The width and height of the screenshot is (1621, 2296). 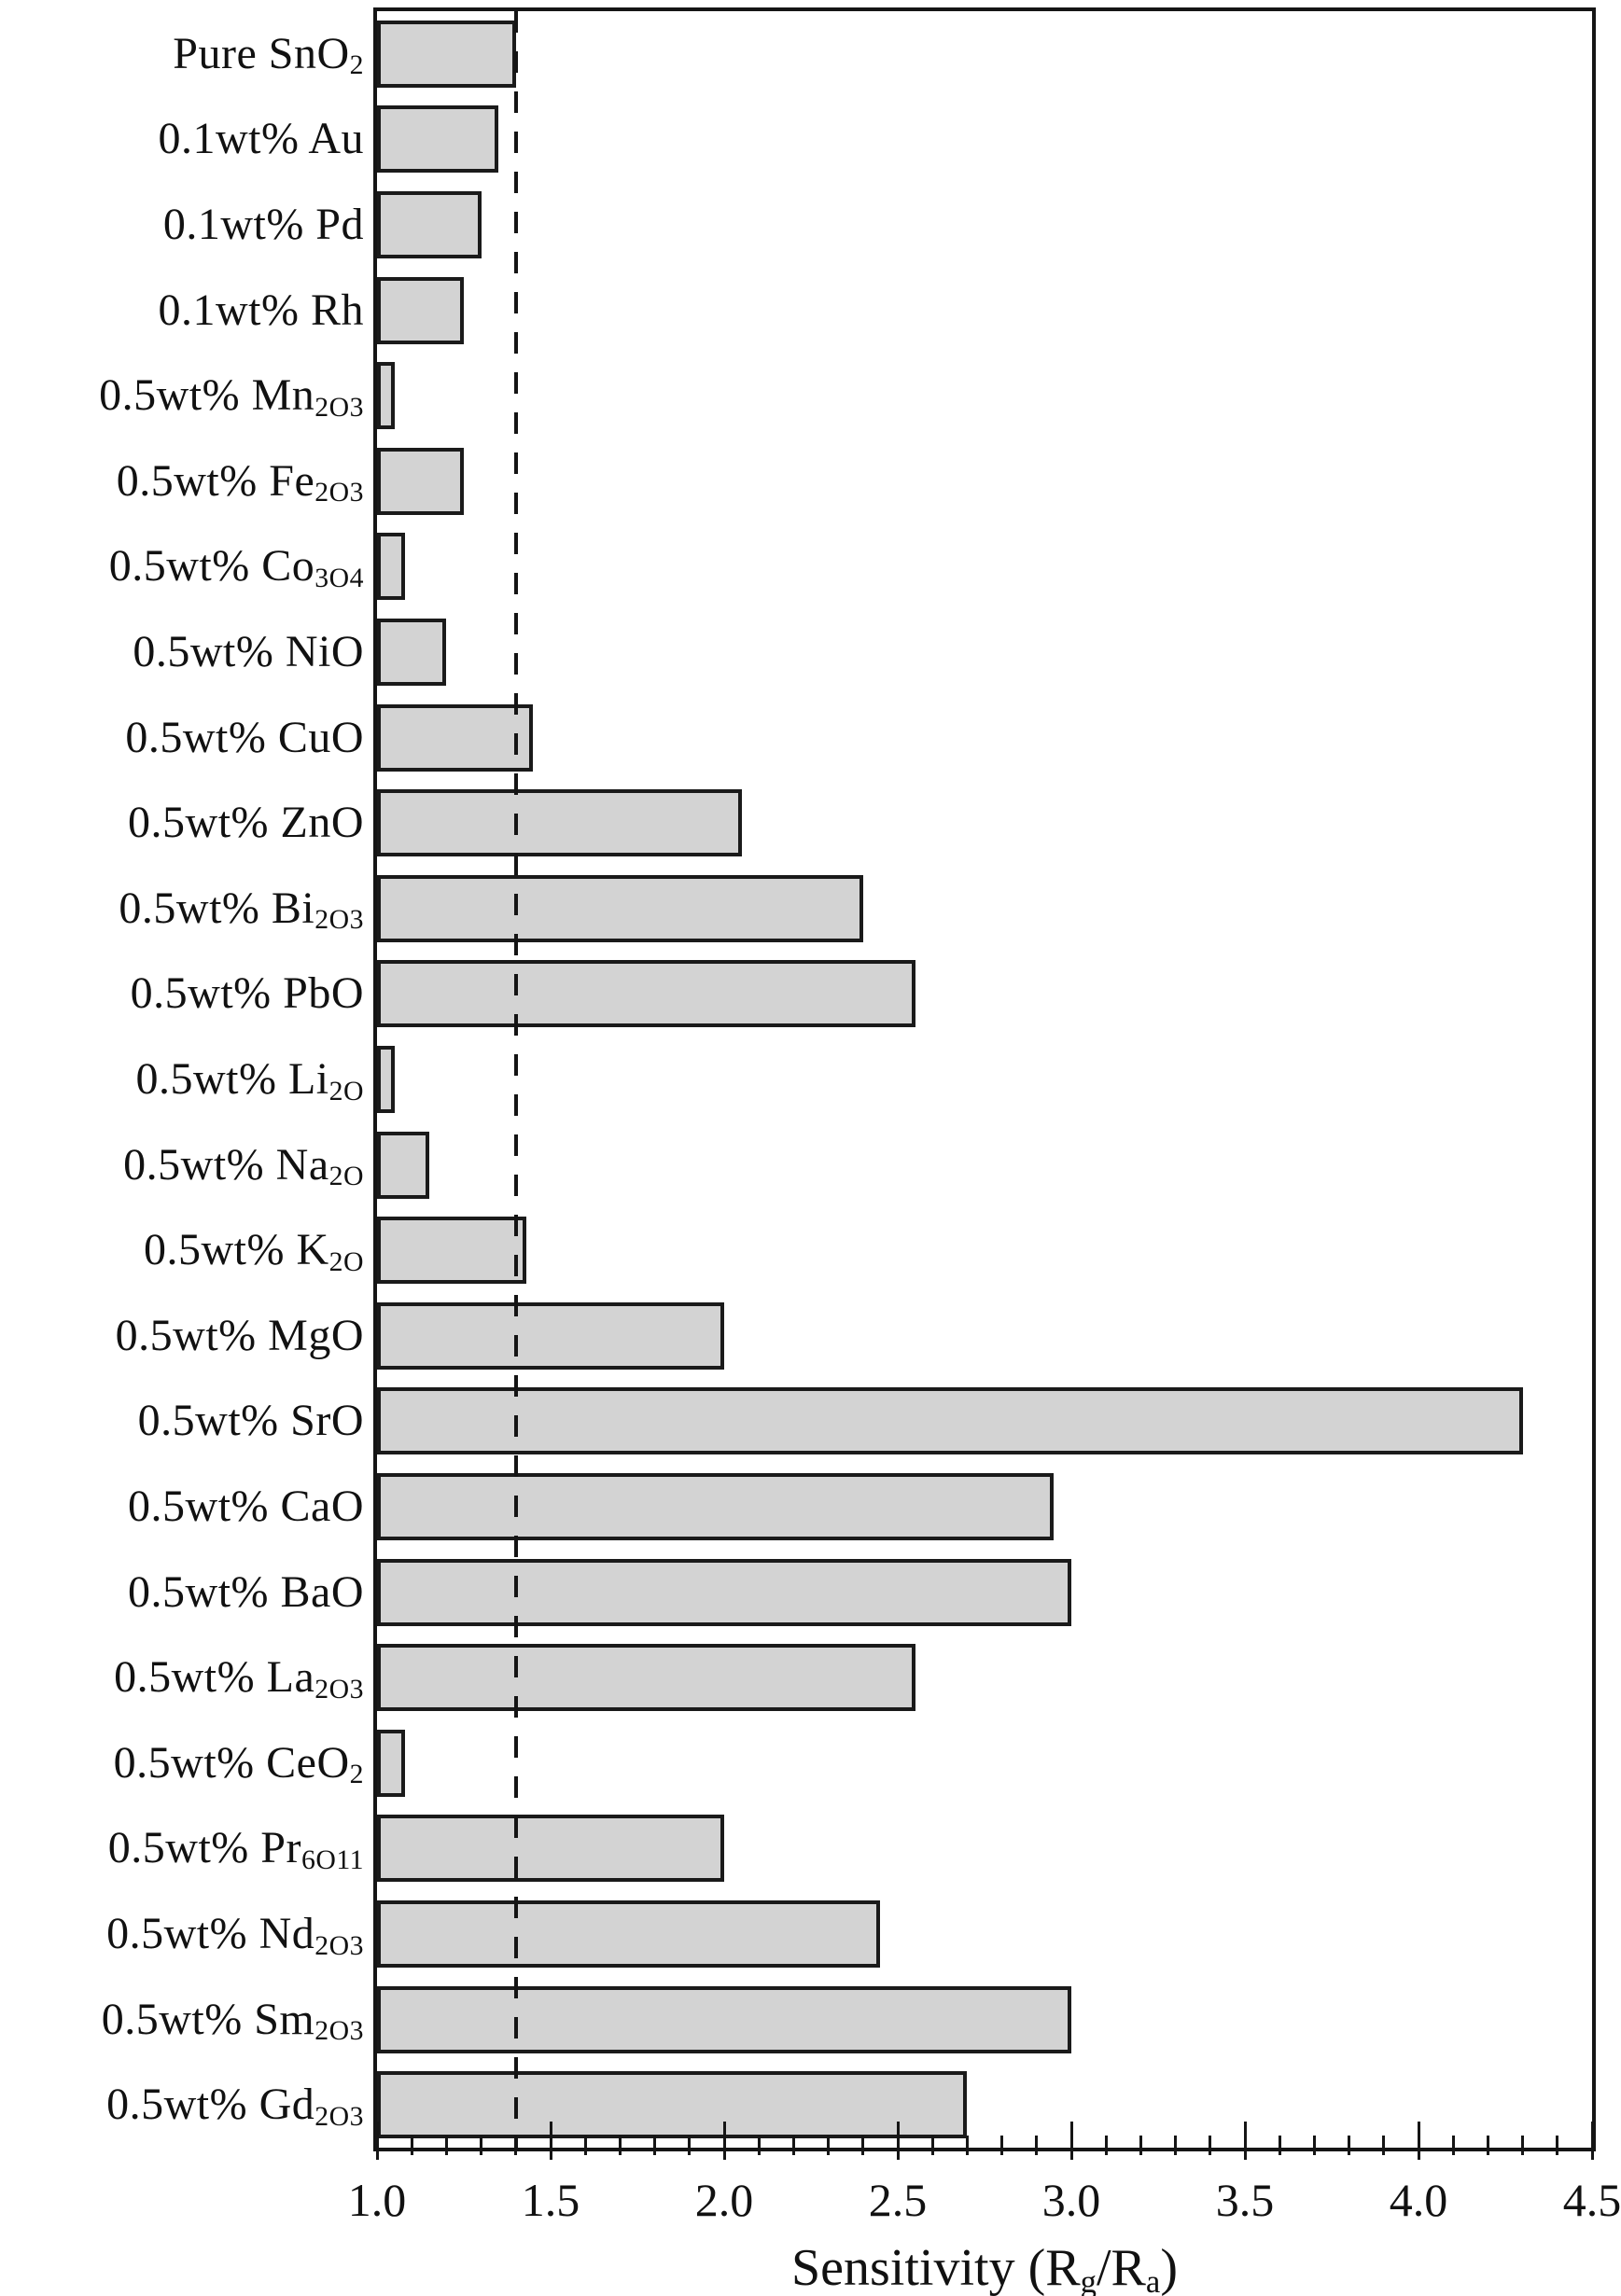 What do you see at coordinates (515, 1080) in the screenshot?
I see `reference-line` at bounding box center [515, 1080].